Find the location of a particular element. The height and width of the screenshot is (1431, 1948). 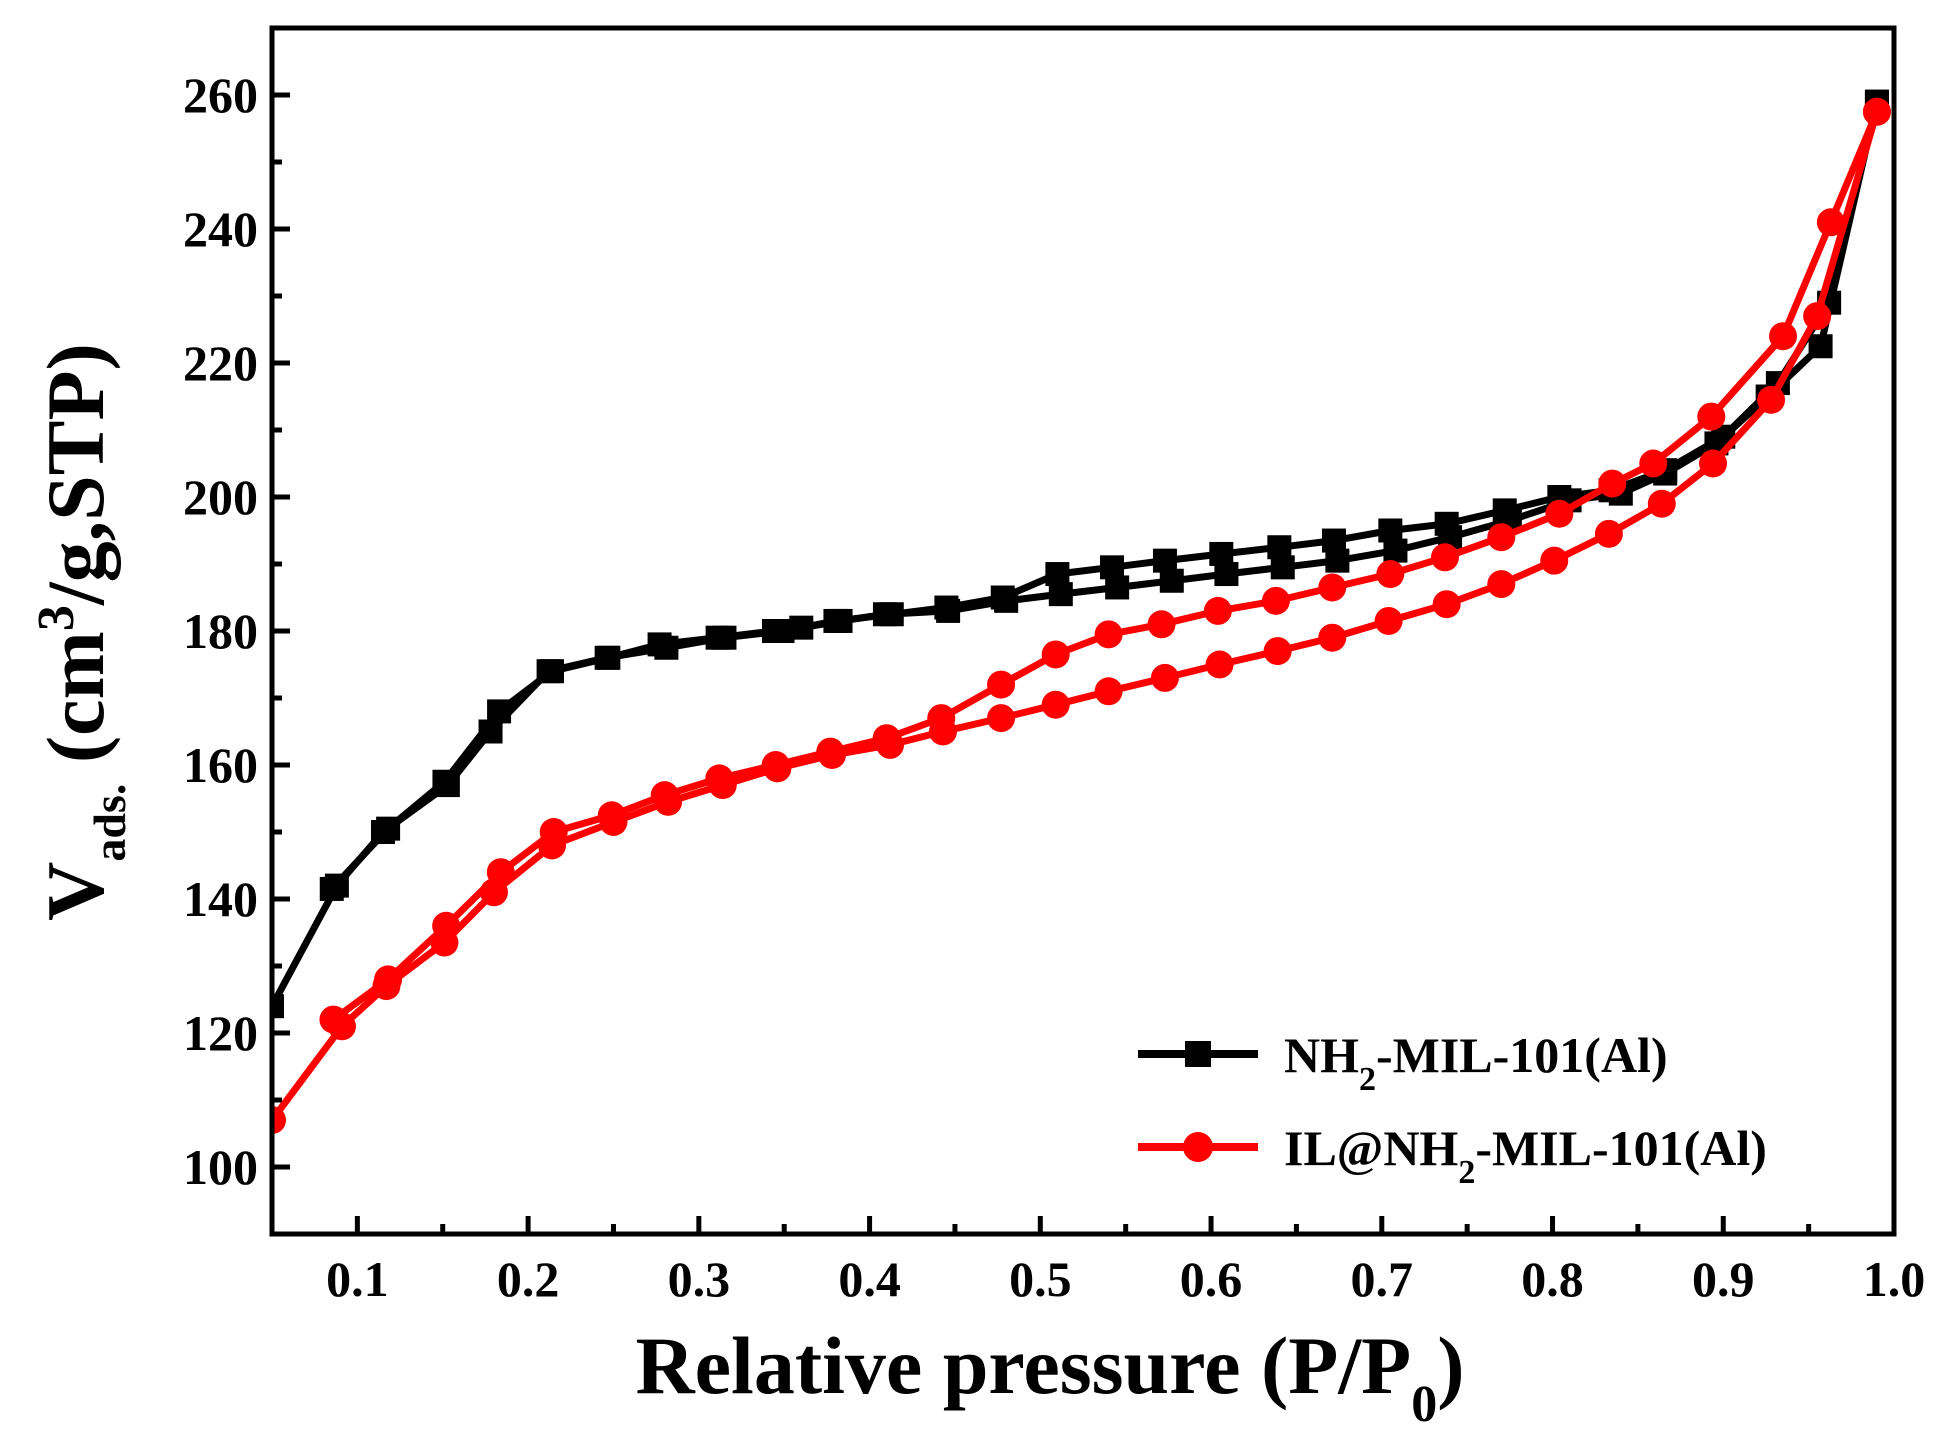

x-tick-label: 0.7 is located at coordinates (1382, 1279).